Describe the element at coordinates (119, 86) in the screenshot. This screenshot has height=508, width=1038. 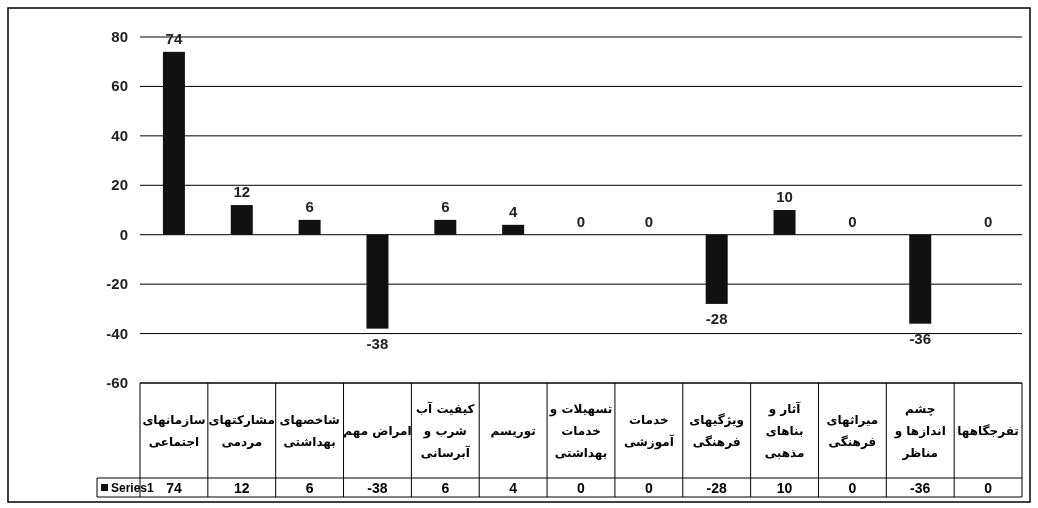
I see `y-tick-label: 60` at that location.